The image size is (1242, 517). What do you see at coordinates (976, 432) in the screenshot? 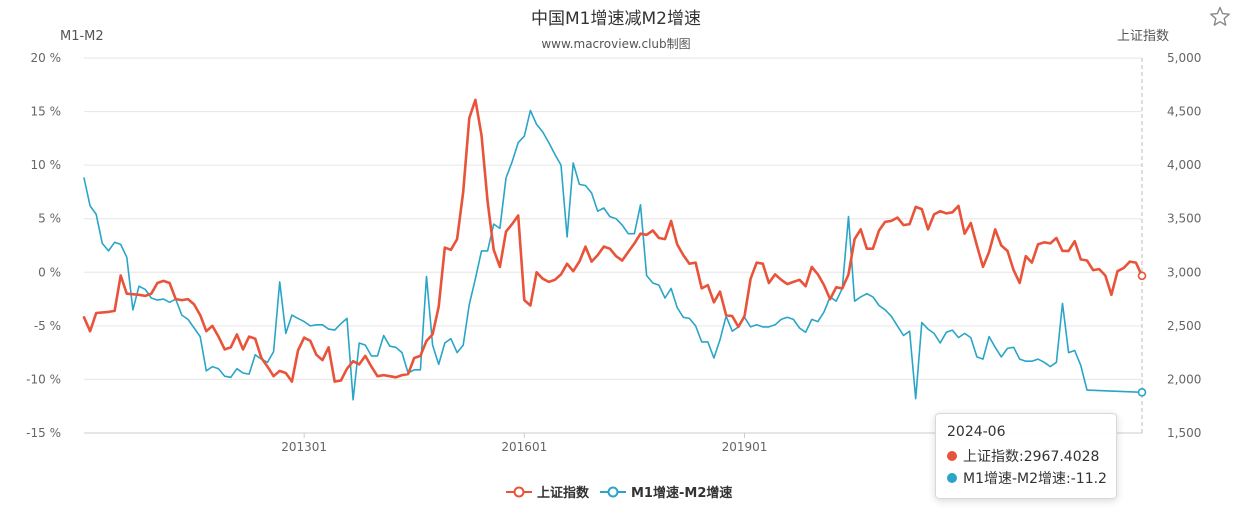
I see `tooltip-date: 2024-06` at bounding box center [976, 432].